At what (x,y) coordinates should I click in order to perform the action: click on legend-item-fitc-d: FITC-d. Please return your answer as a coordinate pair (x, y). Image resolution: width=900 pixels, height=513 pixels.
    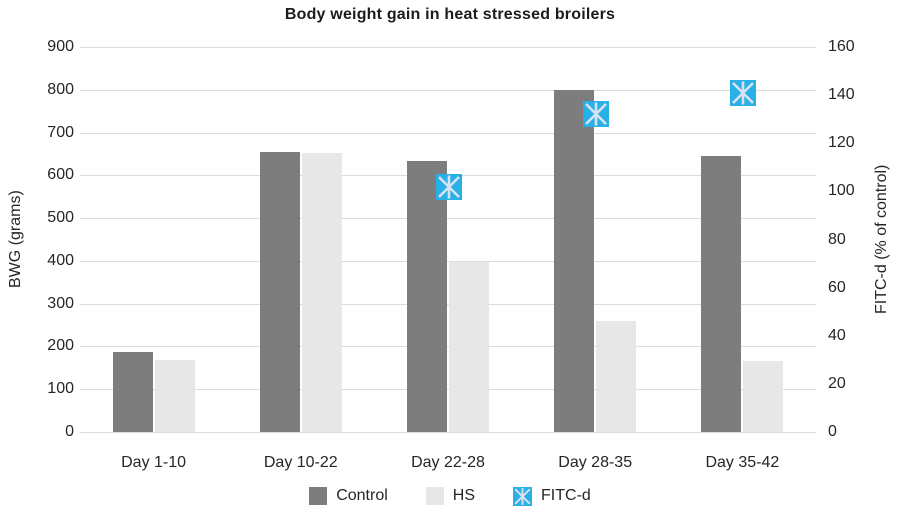
    Looking at the image, I should click on (552, 496).